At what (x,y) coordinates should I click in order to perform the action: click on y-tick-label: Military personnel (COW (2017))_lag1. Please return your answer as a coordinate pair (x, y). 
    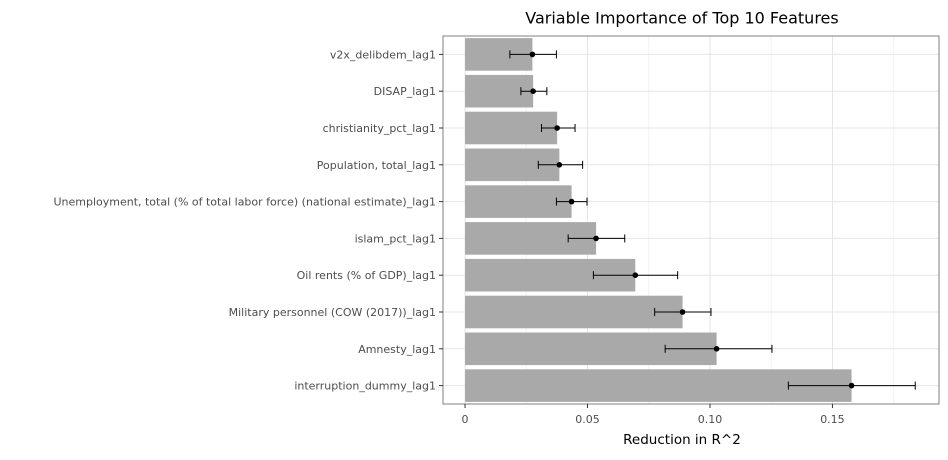
    Looking at the image, I should click on (332, 312).